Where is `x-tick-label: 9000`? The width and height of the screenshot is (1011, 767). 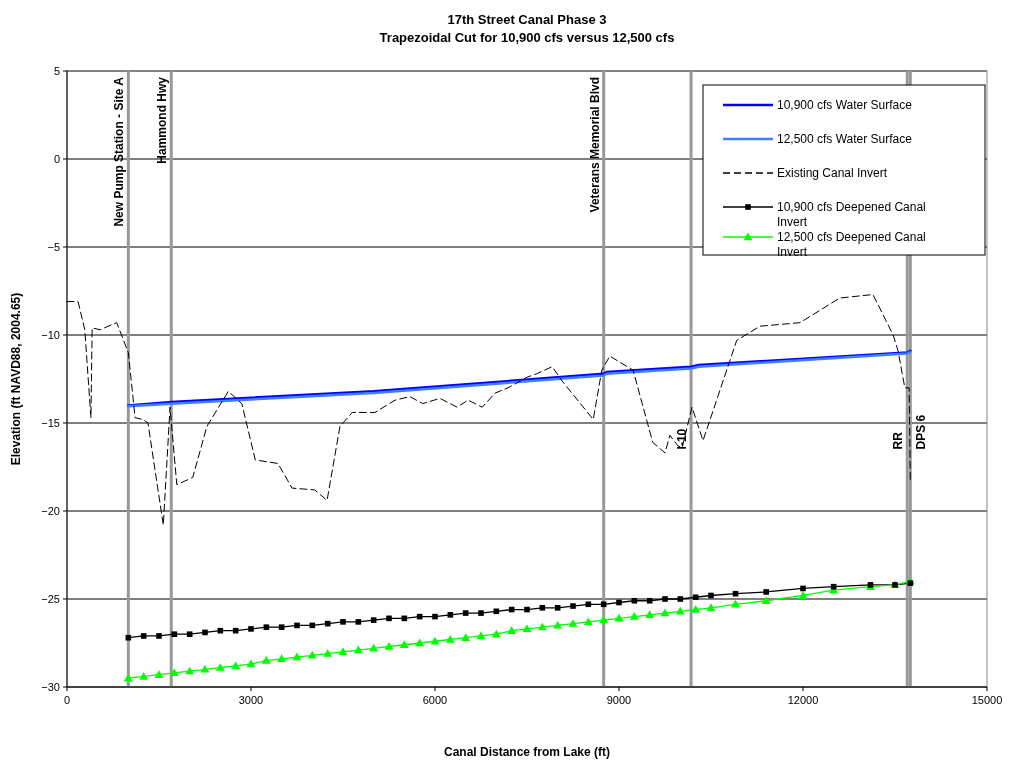 x-tick-label: 9000 is located at coordinates (619, 700).